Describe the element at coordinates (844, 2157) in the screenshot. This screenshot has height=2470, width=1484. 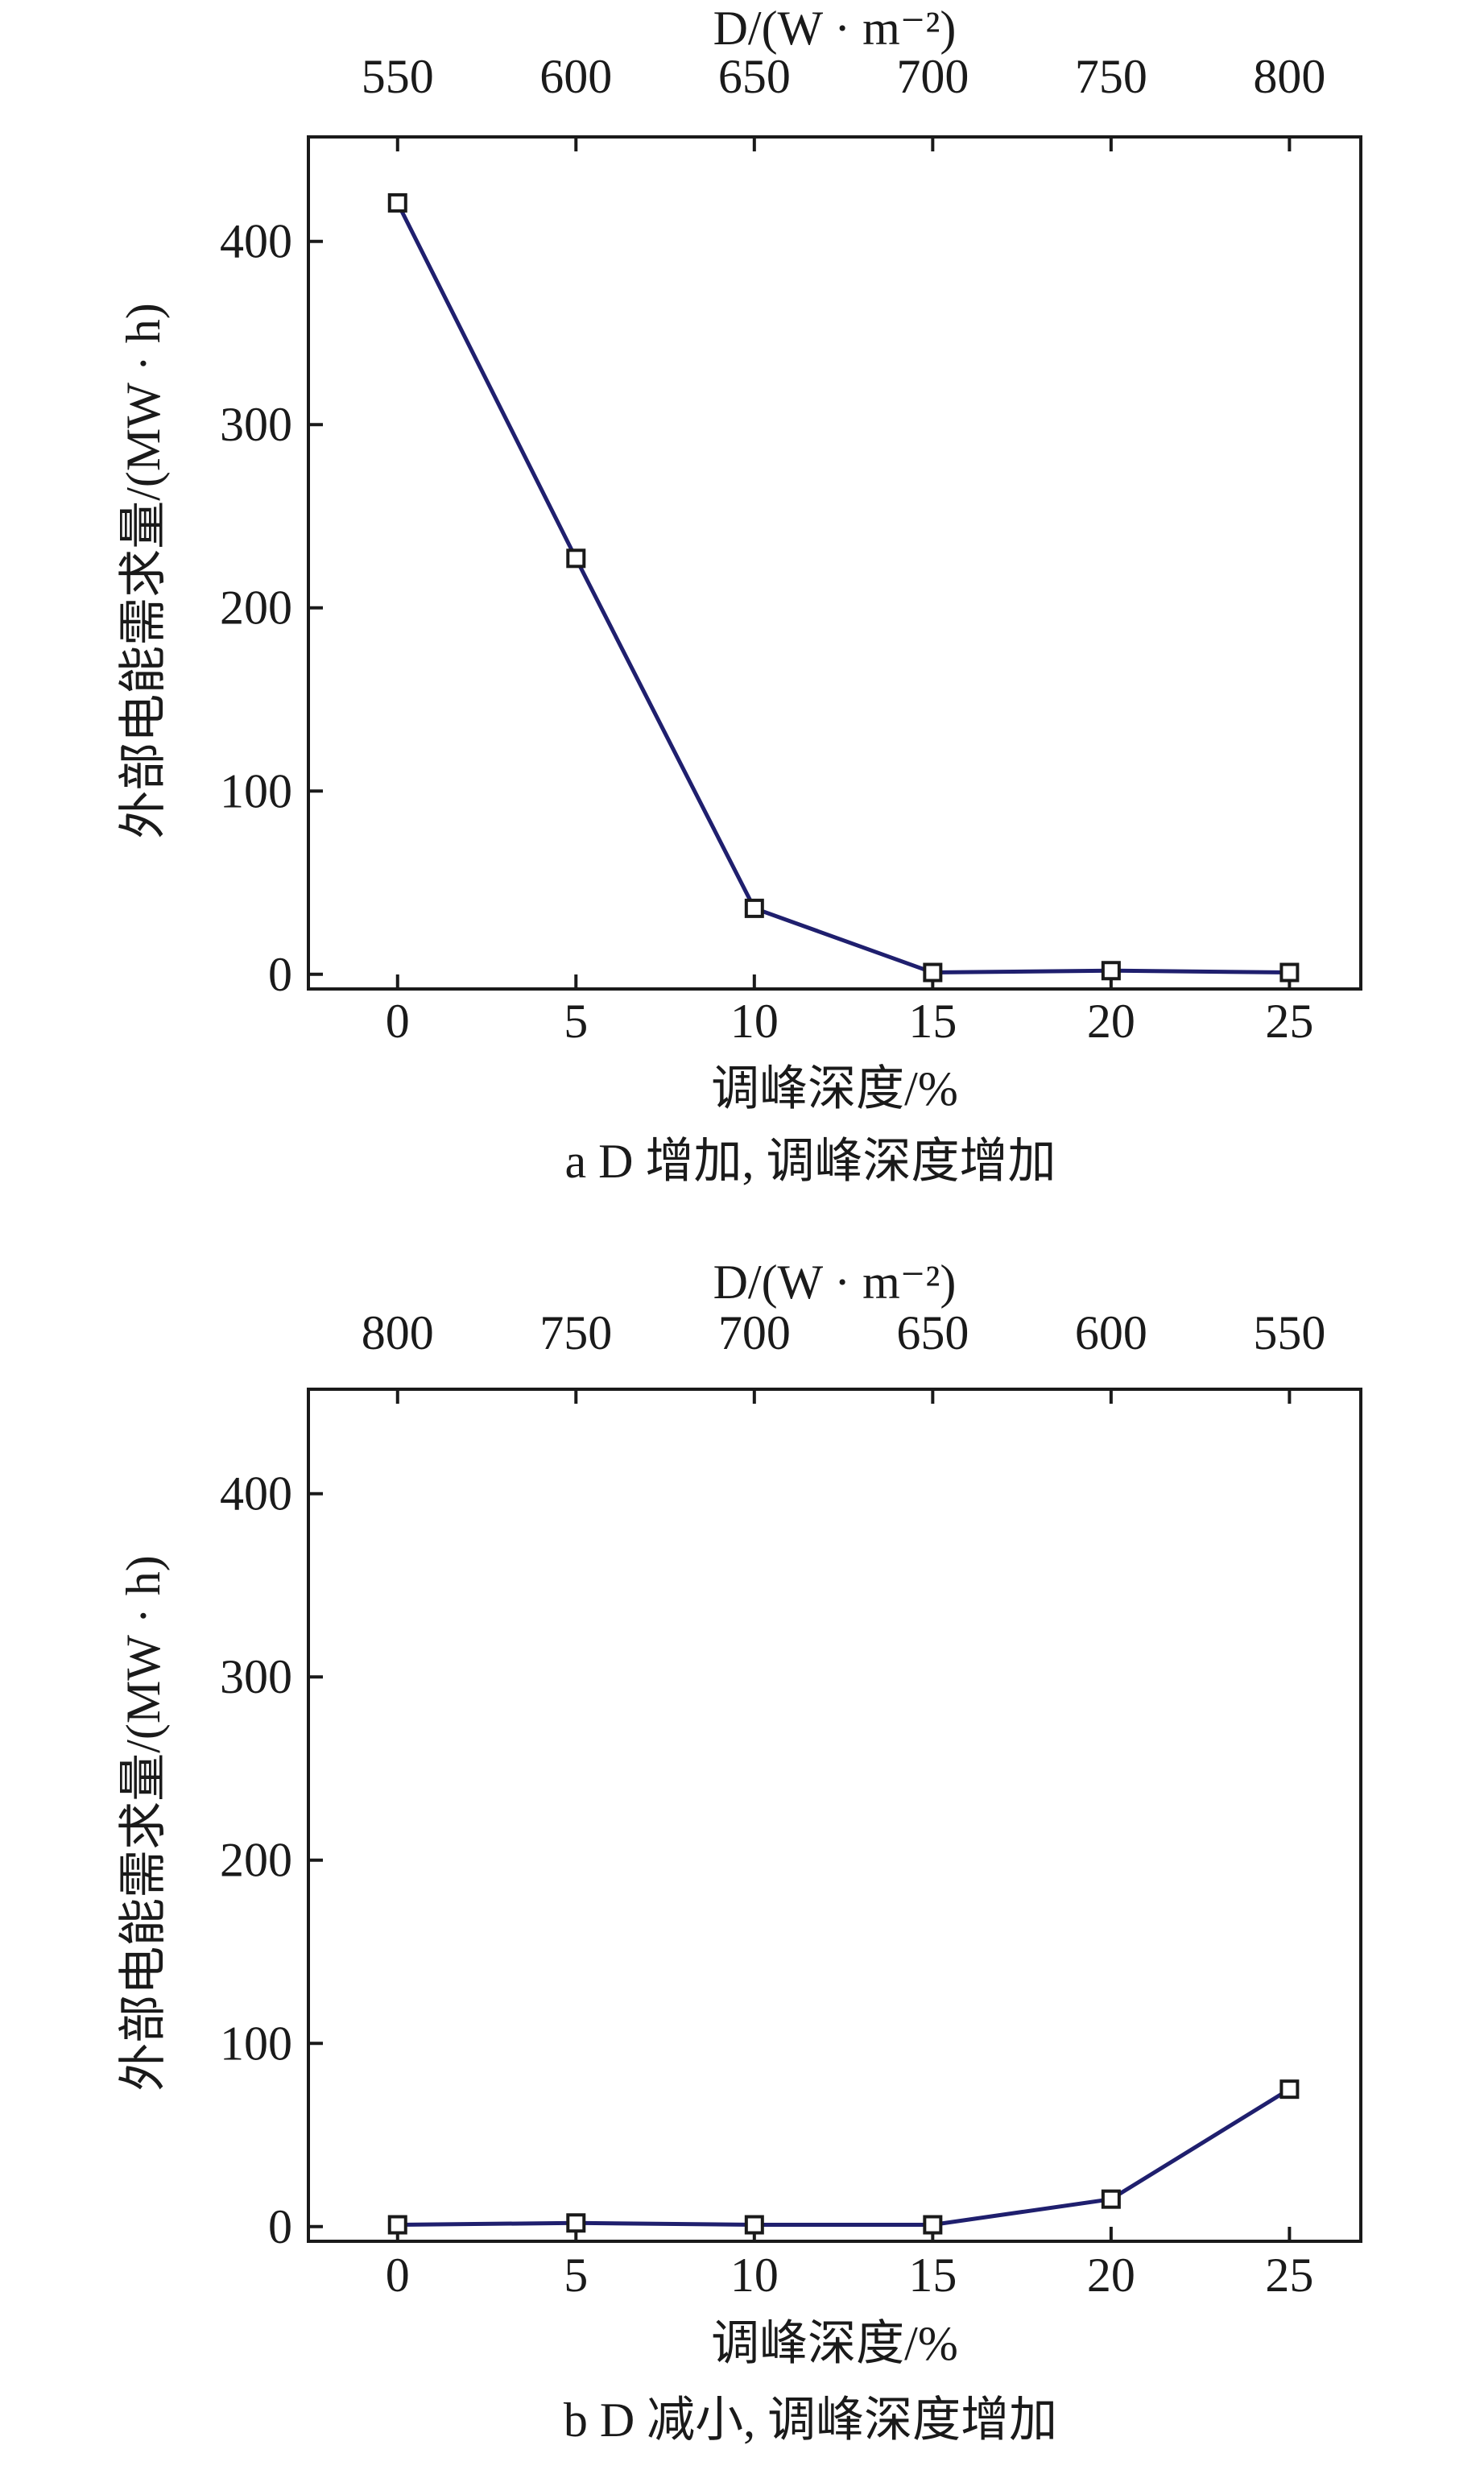
I see `series-line` at that location.